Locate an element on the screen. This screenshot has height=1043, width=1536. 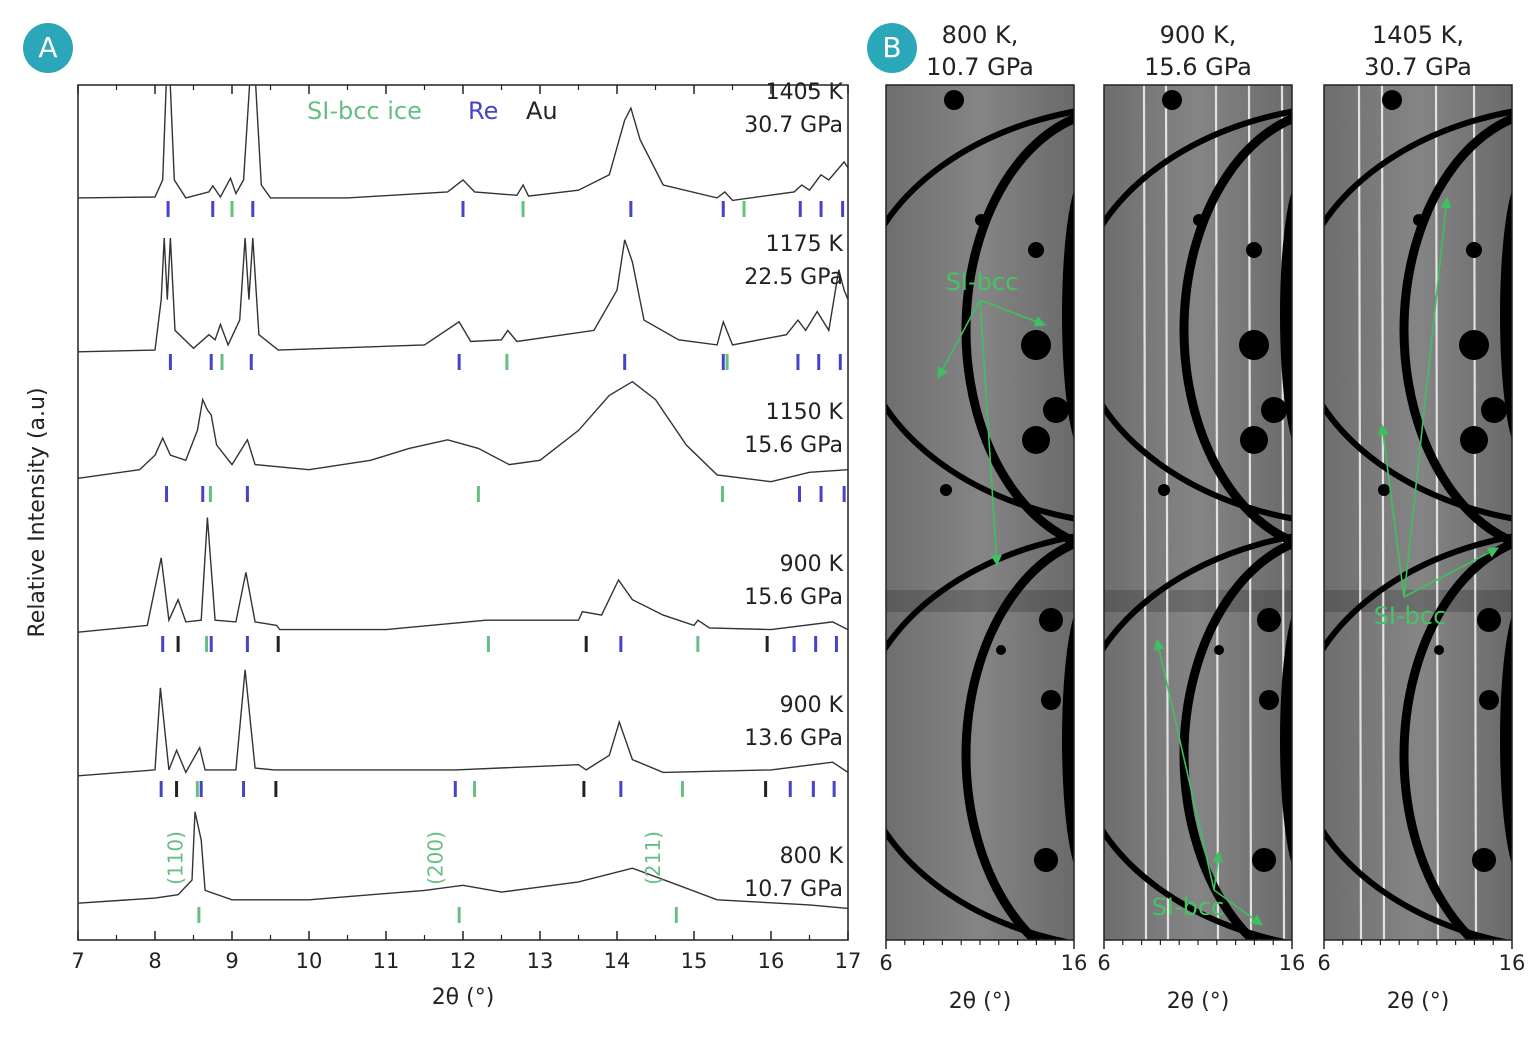
miller-index: (200) is located at coordinates (436, 858).